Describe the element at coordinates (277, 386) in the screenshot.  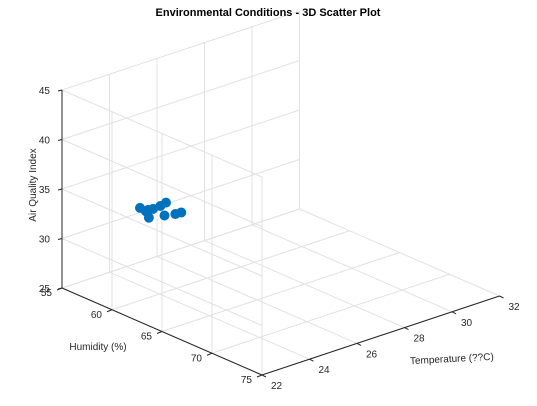
I see `x-tick-label: 22` at that location.